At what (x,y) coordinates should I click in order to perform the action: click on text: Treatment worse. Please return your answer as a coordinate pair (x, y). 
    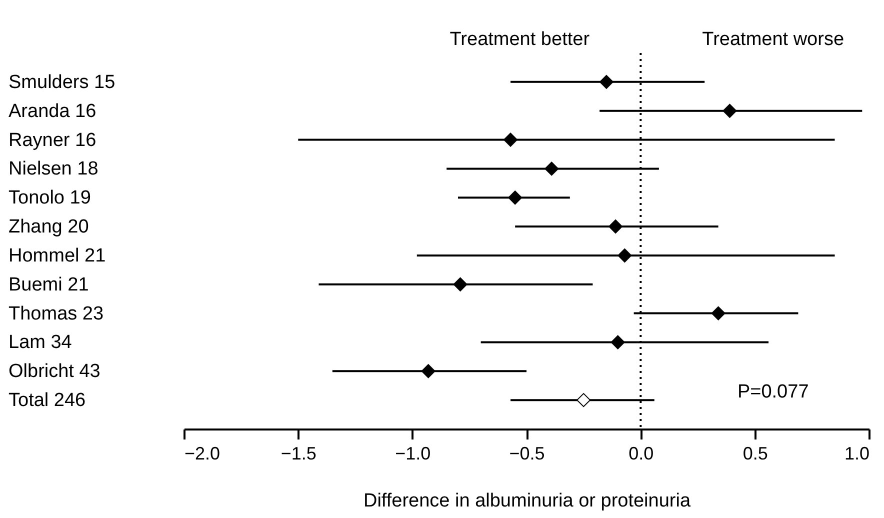
    Looking at the image, I should click on (773, 39).